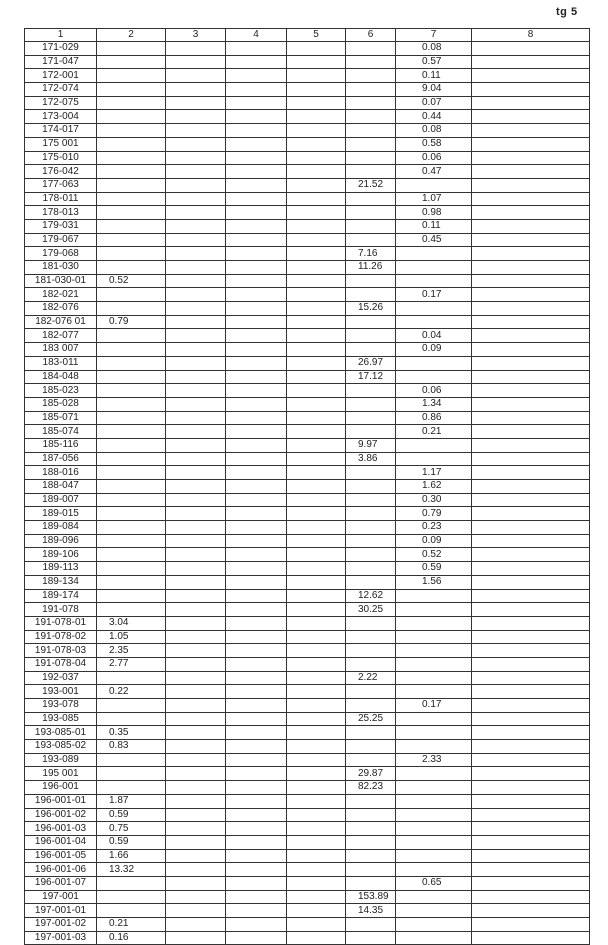  I want to click on value-cell-col2: 0.52, so click(131, 281).